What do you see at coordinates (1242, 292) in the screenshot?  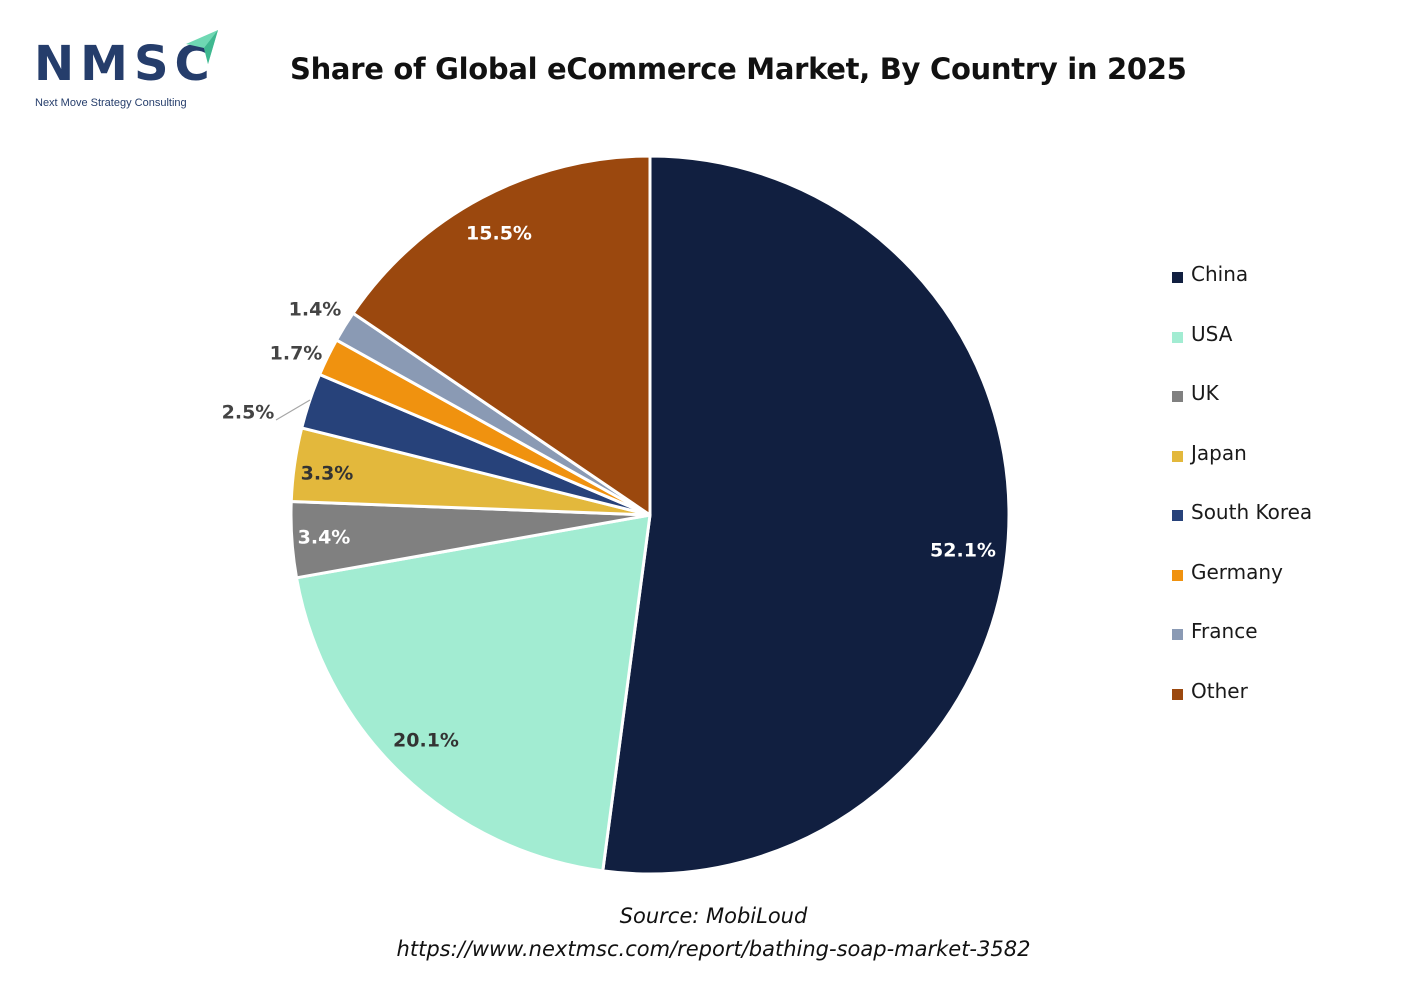 I see `legend-item: China` at bounding box center [1242, 292].